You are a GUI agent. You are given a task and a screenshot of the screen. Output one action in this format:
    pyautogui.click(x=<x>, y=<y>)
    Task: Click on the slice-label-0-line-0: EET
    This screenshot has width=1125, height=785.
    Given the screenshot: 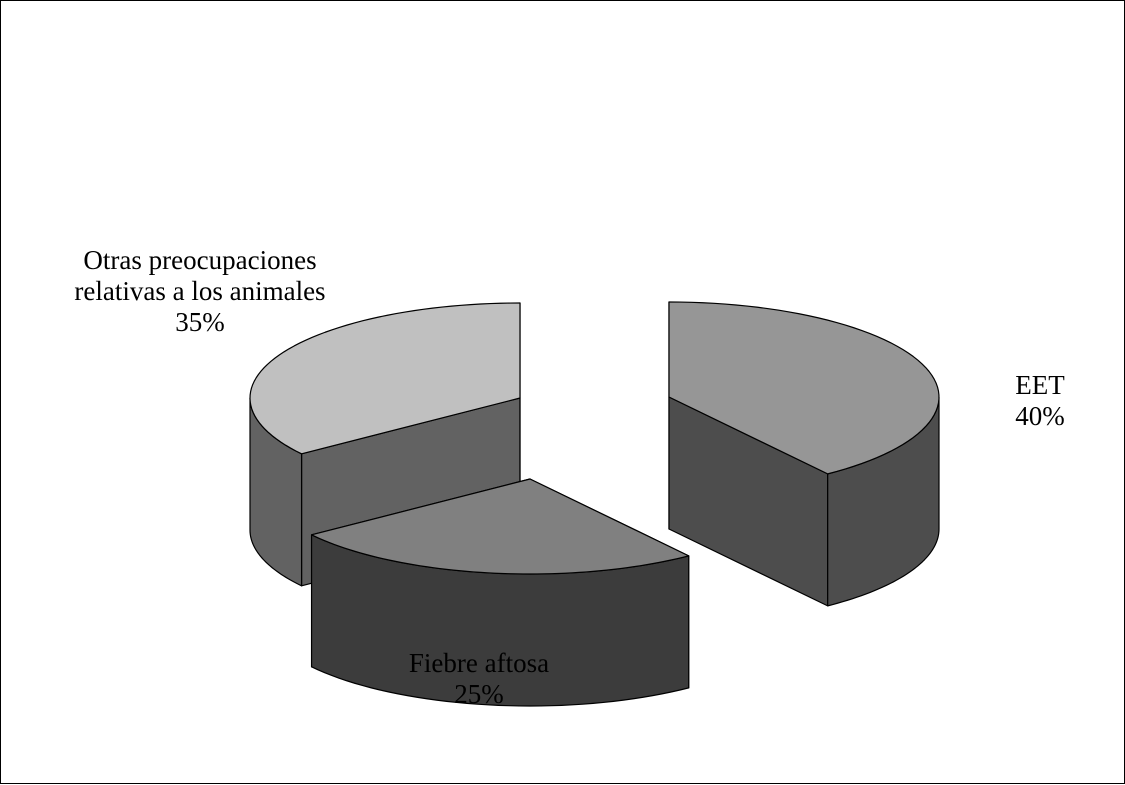 What is the action you would take?
    pyautogui.click(x=1040, y=385)
    